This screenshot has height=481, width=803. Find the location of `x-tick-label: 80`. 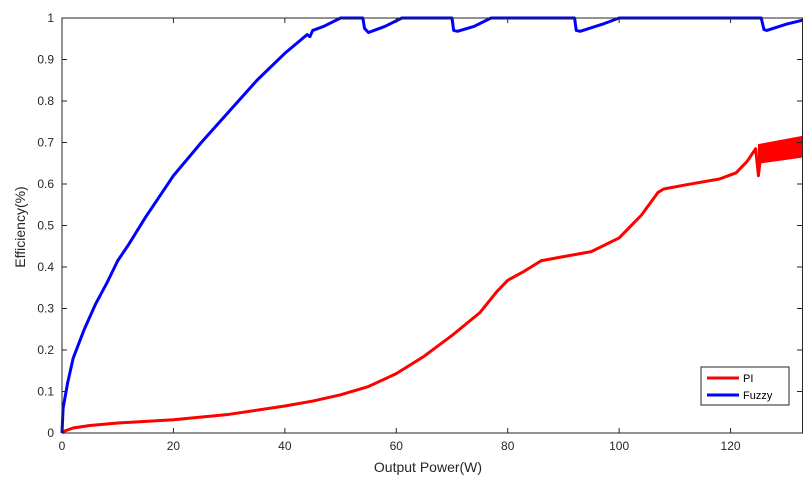

x-tick-label: 80 is located at coordinates (508, 446).